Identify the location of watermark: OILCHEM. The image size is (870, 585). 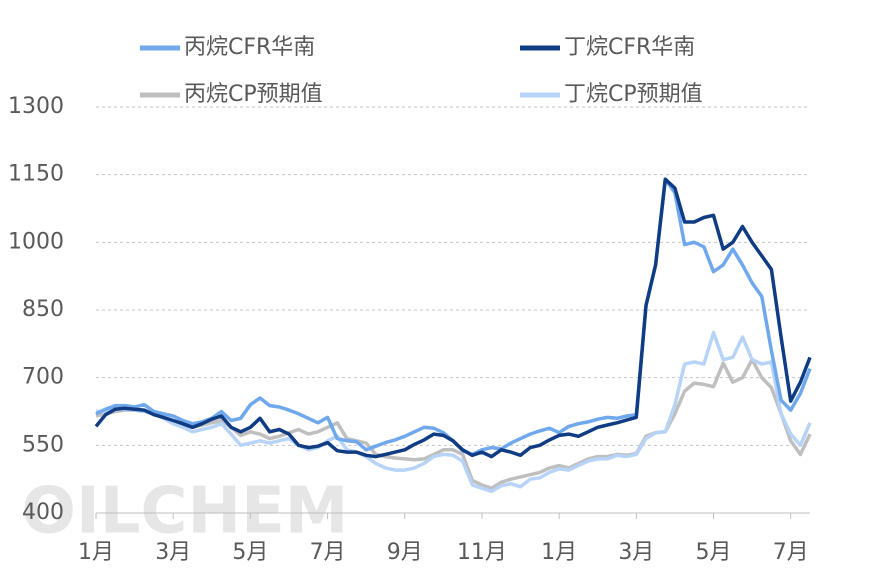
(185, 512).